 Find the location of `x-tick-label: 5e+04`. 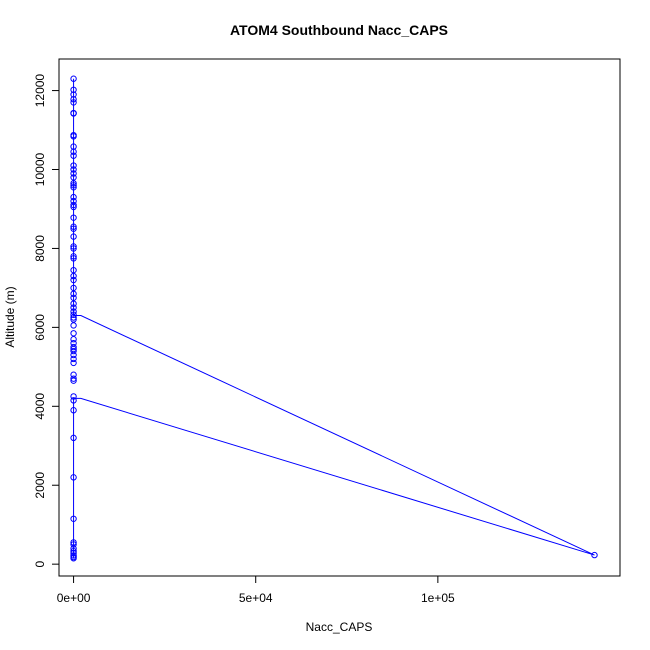

x-tick-label: 5e+04 is located at coordinates (256, 598).